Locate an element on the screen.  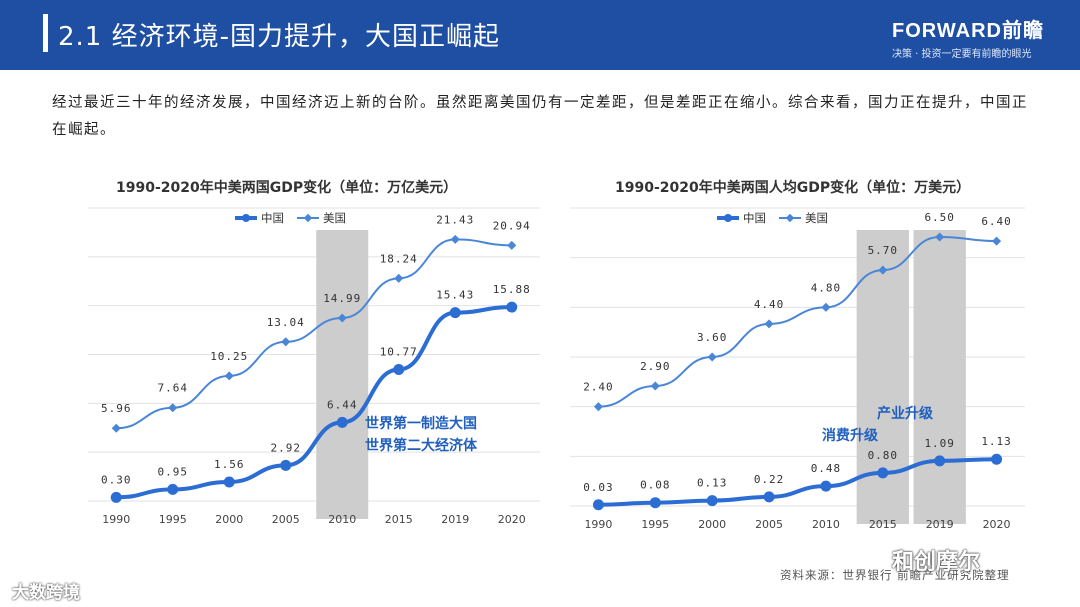
gdp-point-us-1995 is located at coordinates (173, 408).